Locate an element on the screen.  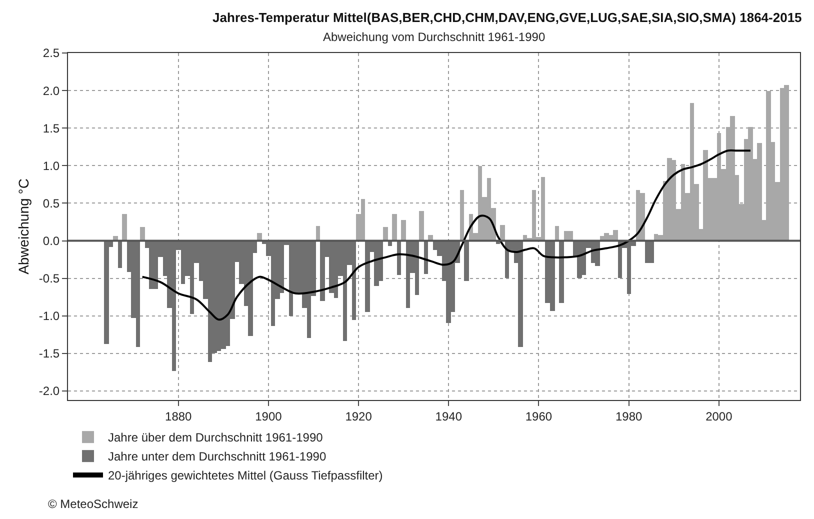
text: © MeteoSchweiz is located at coordinates (93, 504).